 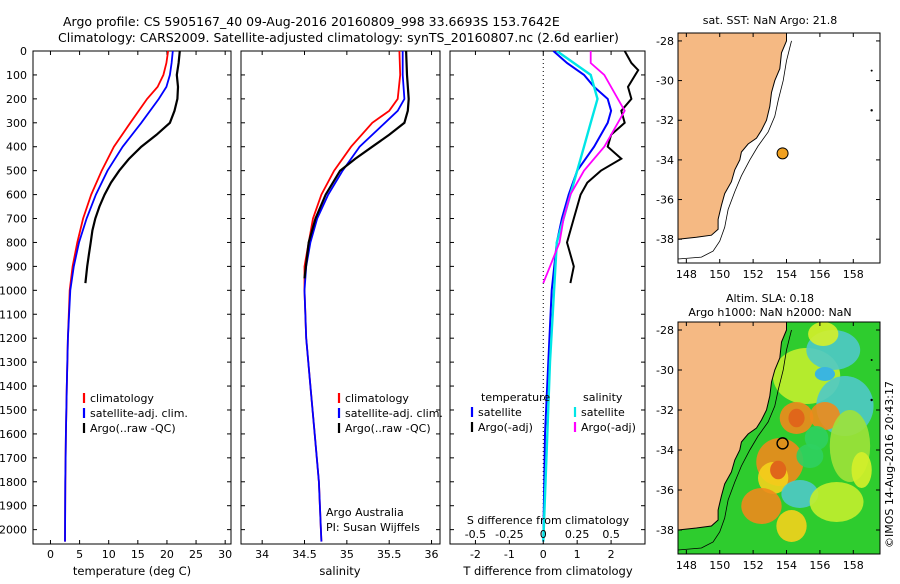 I want to click on legend-label: climatology, so click(x=122, y=398).